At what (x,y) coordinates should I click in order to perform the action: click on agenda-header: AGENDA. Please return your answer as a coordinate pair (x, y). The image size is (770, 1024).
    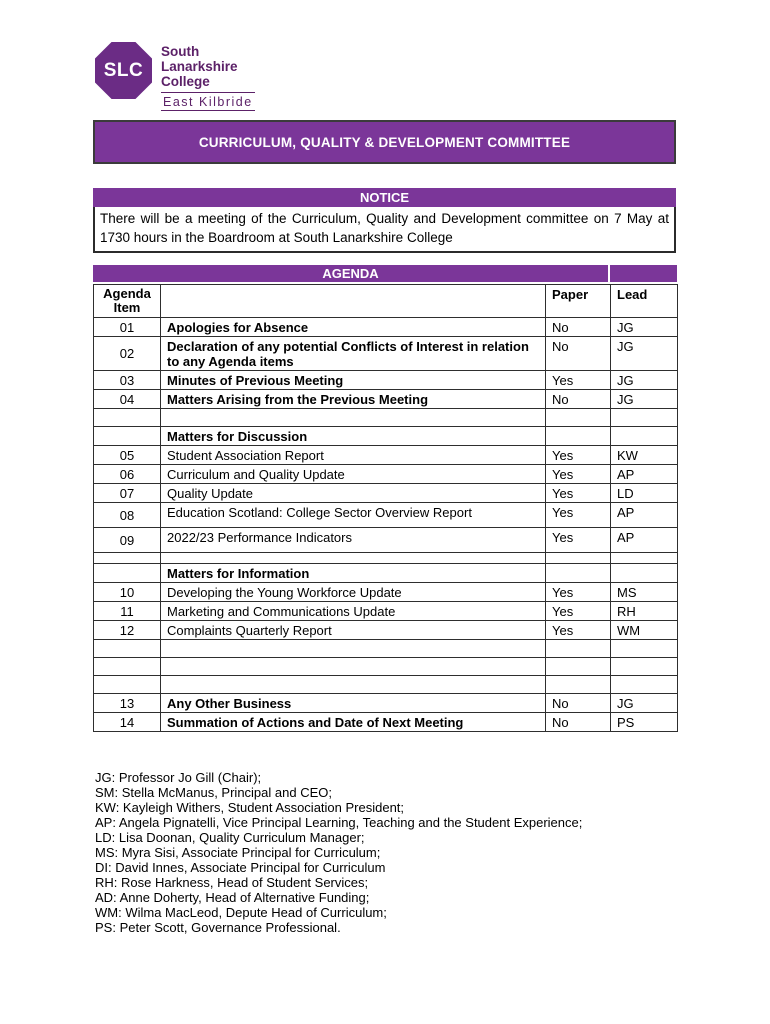
    Looking at the image, I should click on (350, 273).